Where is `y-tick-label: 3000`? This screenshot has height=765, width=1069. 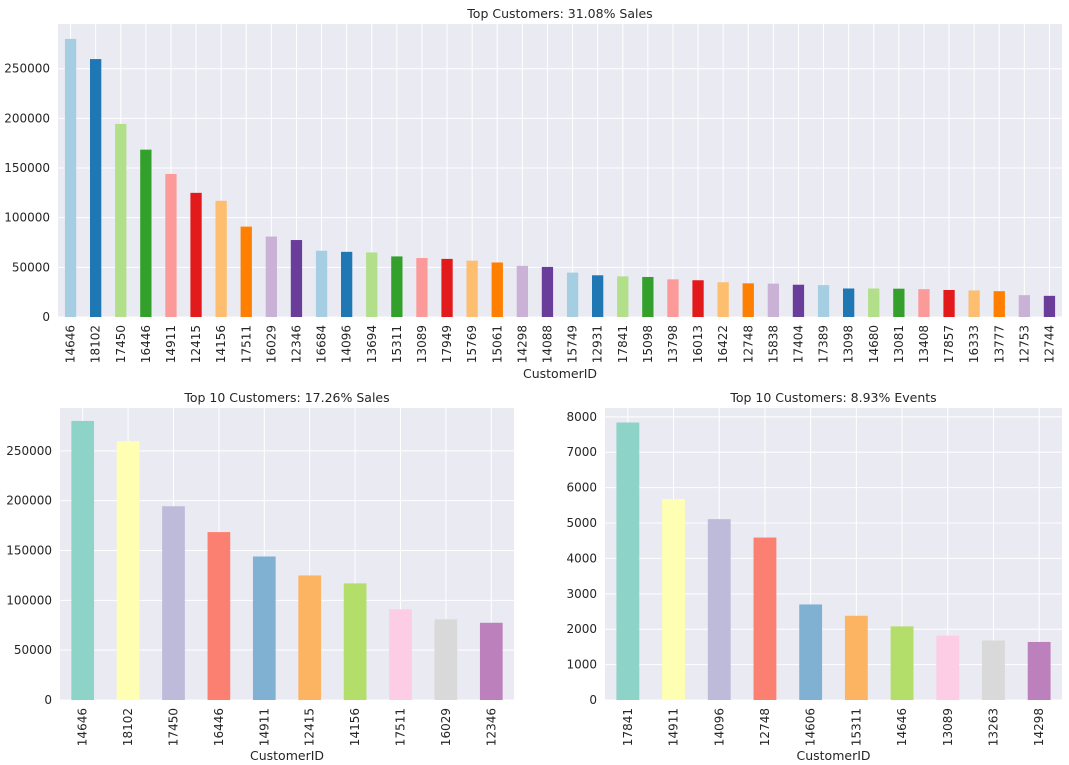
y-tick-label: 3000 is located at coordinates (581, 594).